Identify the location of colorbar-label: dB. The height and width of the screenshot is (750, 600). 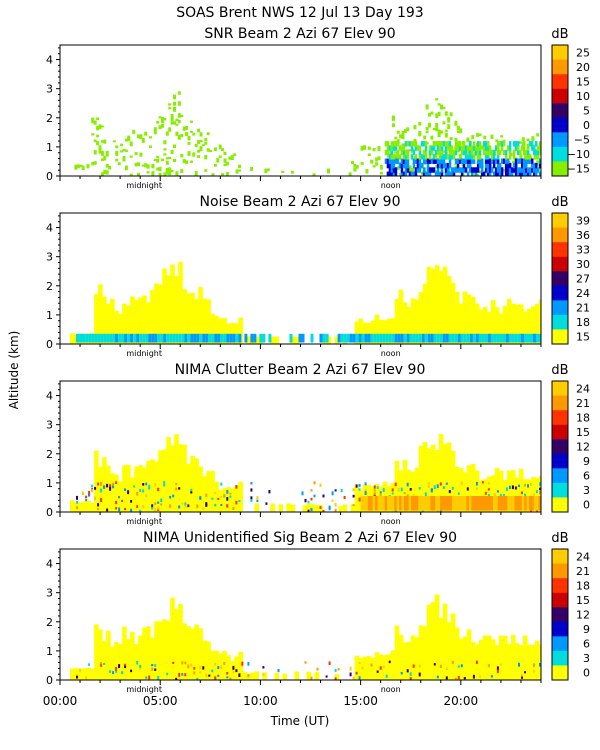
(559, 34).